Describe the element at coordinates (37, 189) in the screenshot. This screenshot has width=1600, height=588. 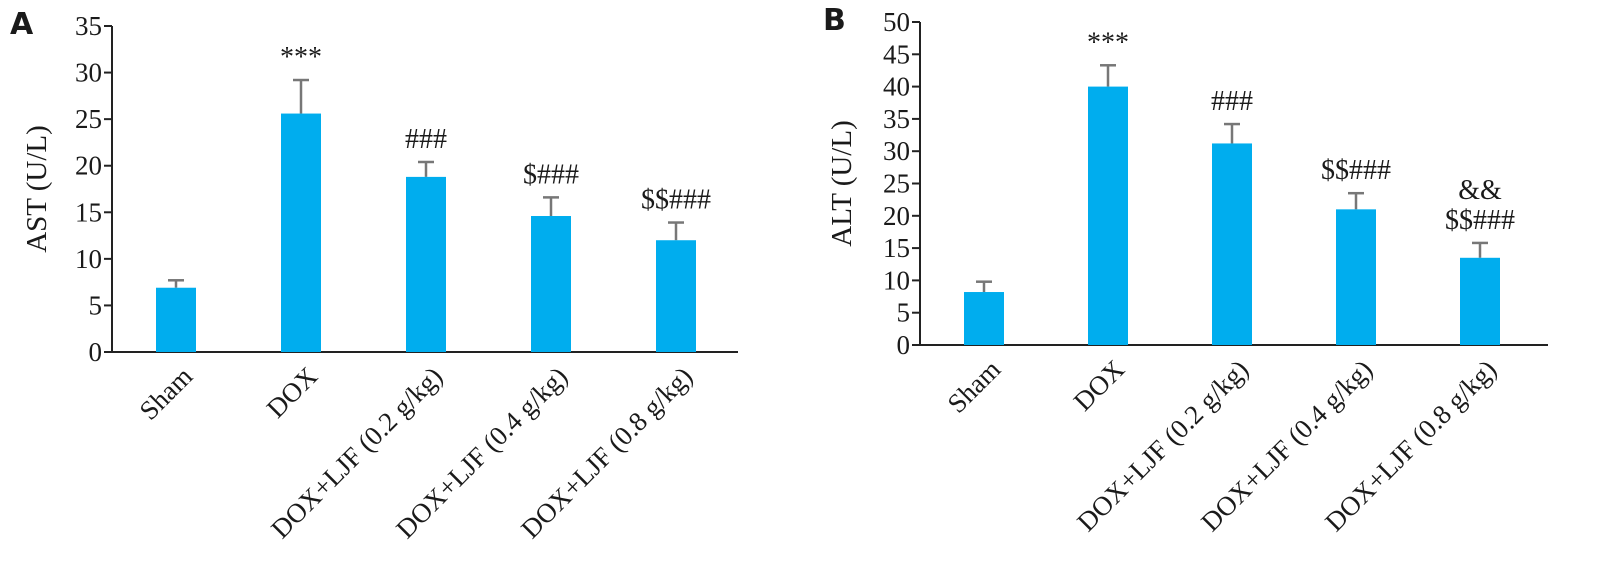
I see `y-axis-title: AST (U/L)` at that location.